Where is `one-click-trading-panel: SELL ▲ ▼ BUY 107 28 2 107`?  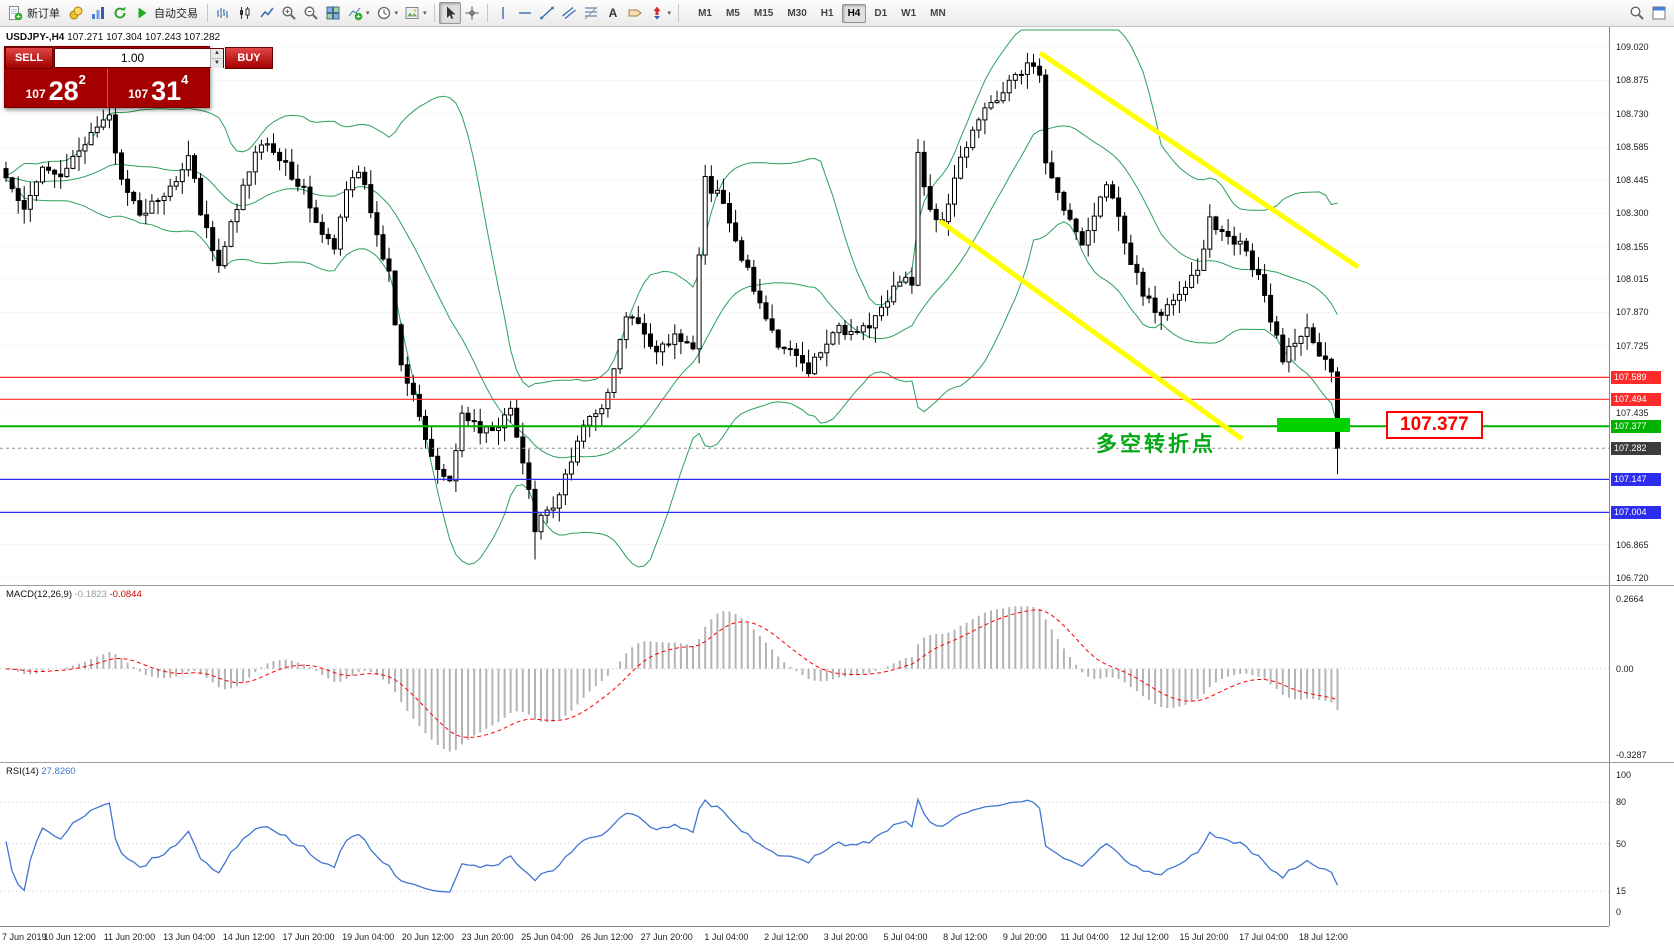
one-click-trading-panel: SELL ▲ ▼ BUY 107 28 2 107 is located at coordinates (138, 77).